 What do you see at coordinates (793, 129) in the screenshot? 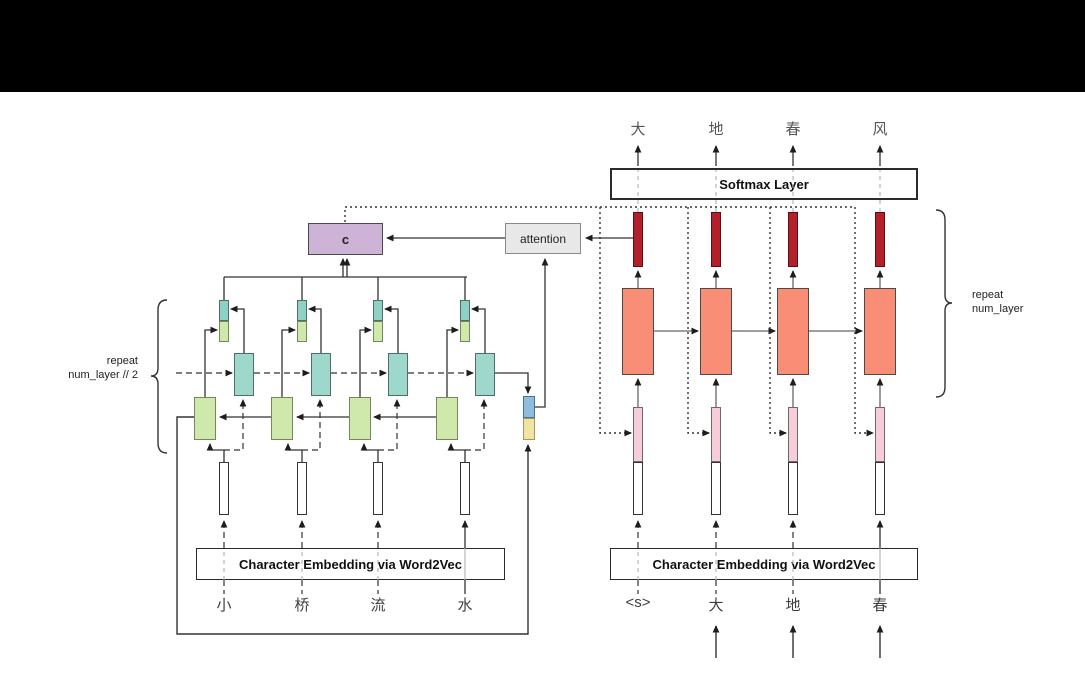
I see `decoder-output-char: 春` at bounding box center [793, 129].